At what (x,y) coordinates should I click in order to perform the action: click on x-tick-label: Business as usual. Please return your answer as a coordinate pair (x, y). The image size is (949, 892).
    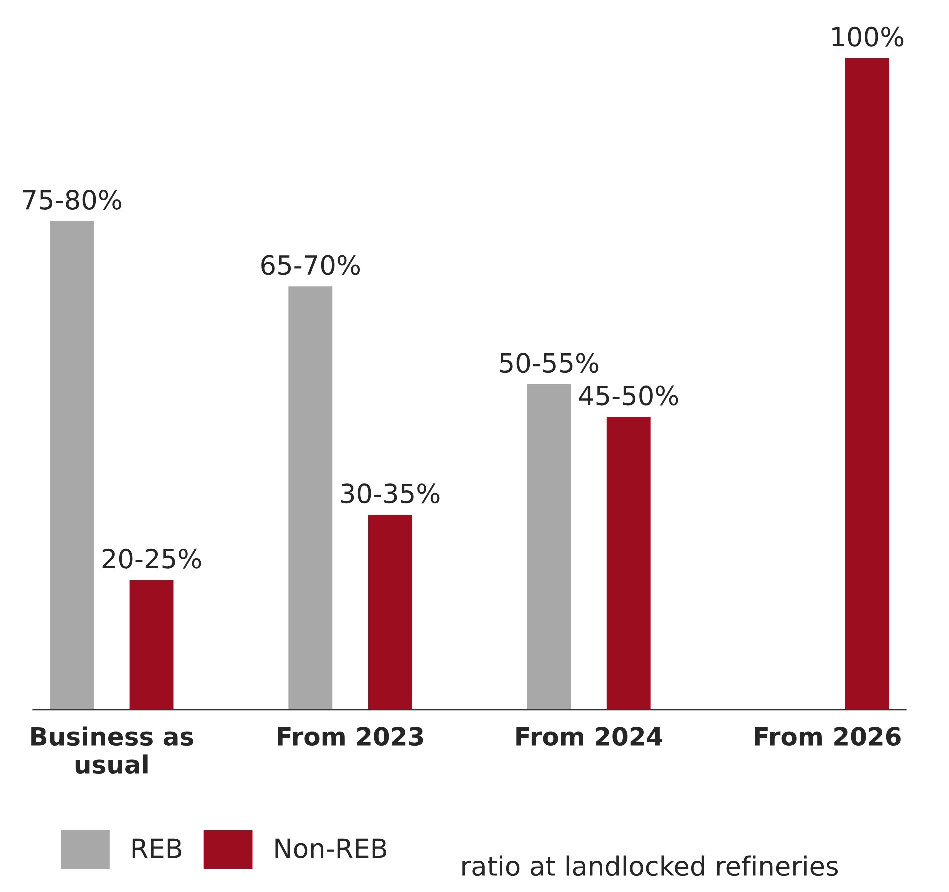
    Looking at the image, I should click on (113, 750).